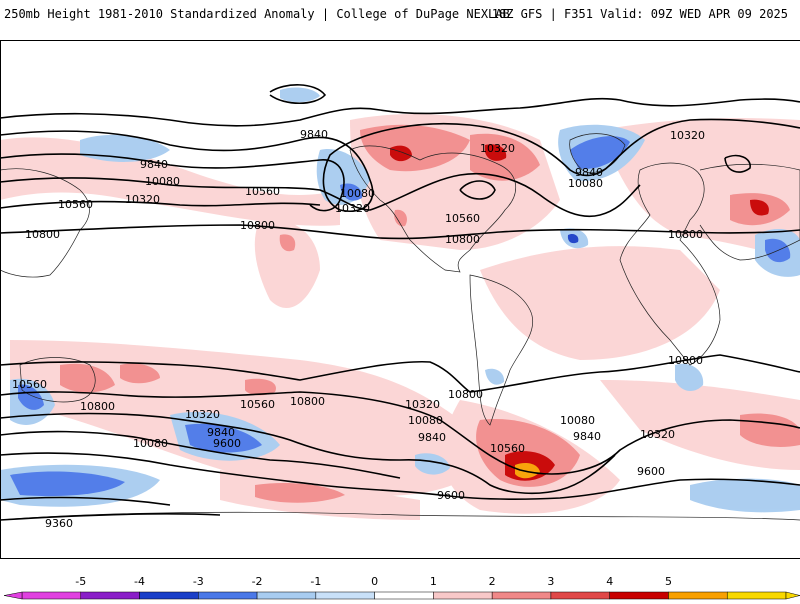 This screenshot has height=604, width=800. What do you see at coordinates (198, 581) in the screenshot?
I see `colorbar-tick-label: -3` at bounding box center [198, 581].